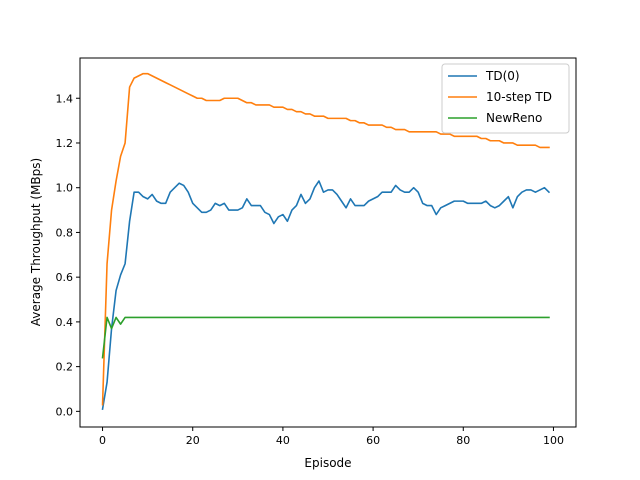 The image size is (640, 480). I want to click on x-axis-label: Episode, so click(327, 463).